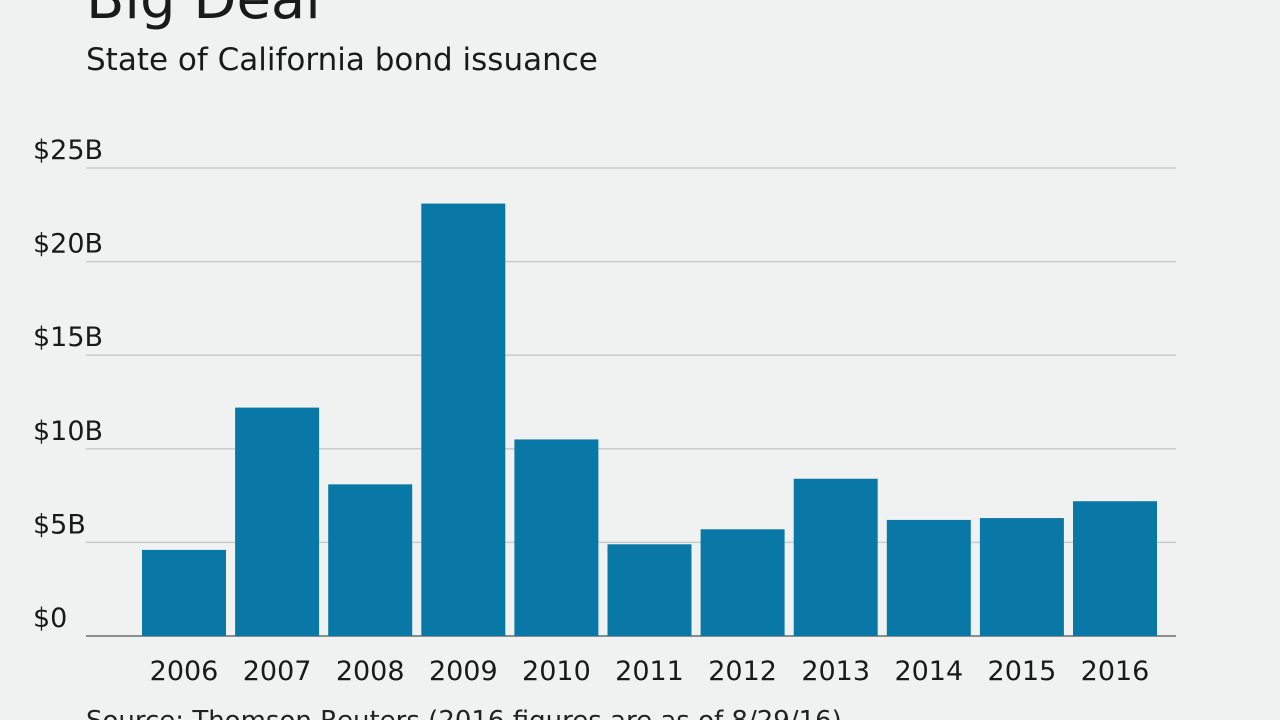 This screenshot has width=1280, height=720. What do you see at coordinates (1115, 671) in the screenshot?
I see `x-tick-label: 2016` at bounding box center [1115, 671].